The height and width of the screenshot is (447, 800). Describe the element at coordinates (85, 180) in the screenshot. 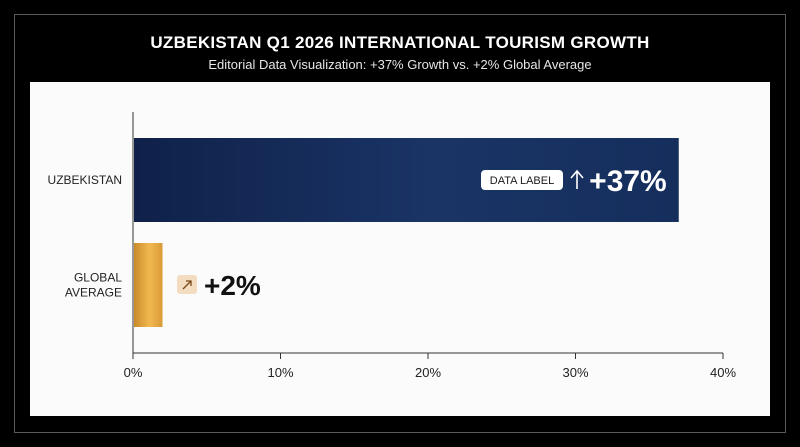

I see `category-label: UZBEKISTAN` at that location.